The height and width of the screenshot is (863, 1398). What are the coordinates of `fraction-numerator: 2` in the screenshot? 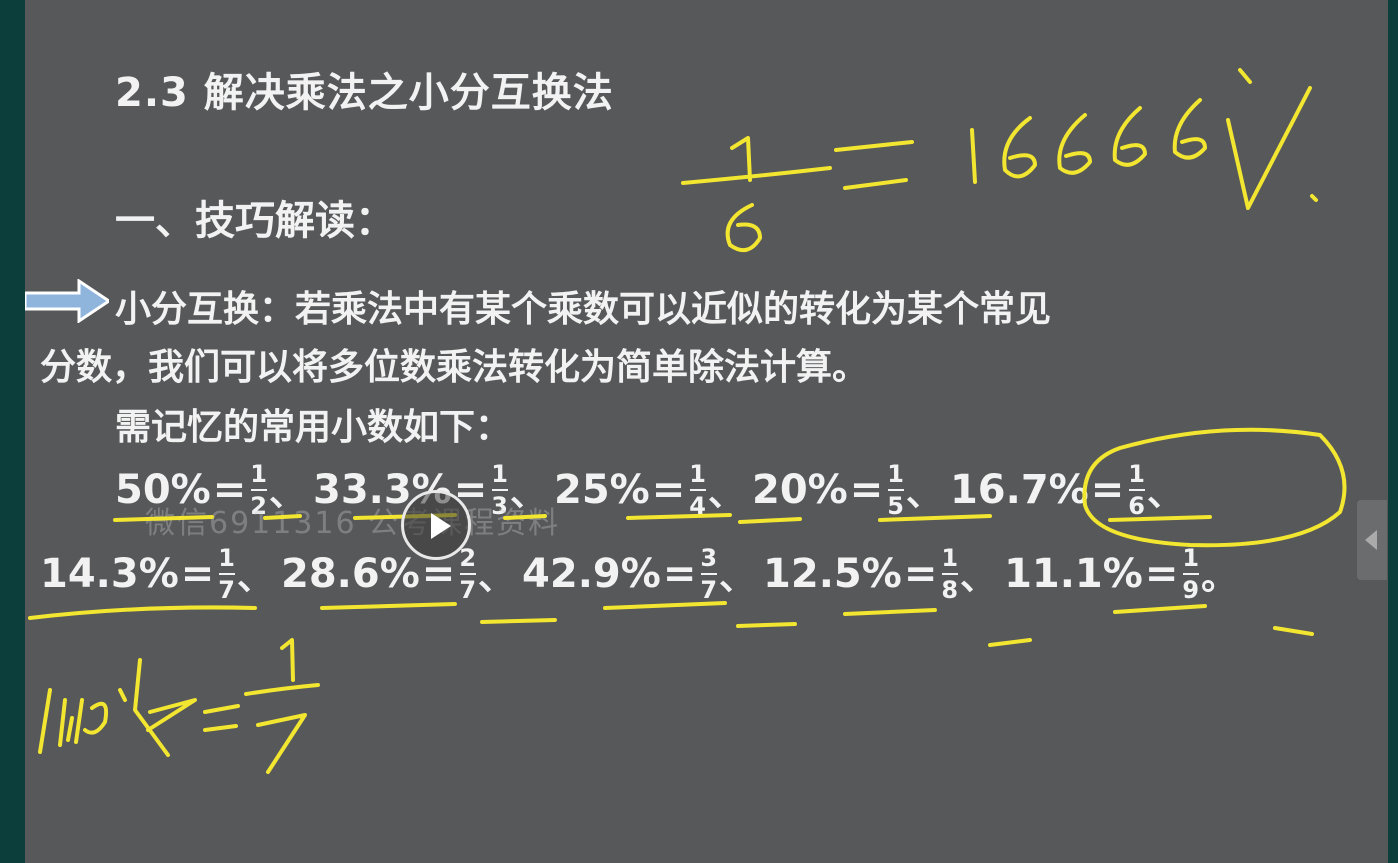 It's located at (468, 558).